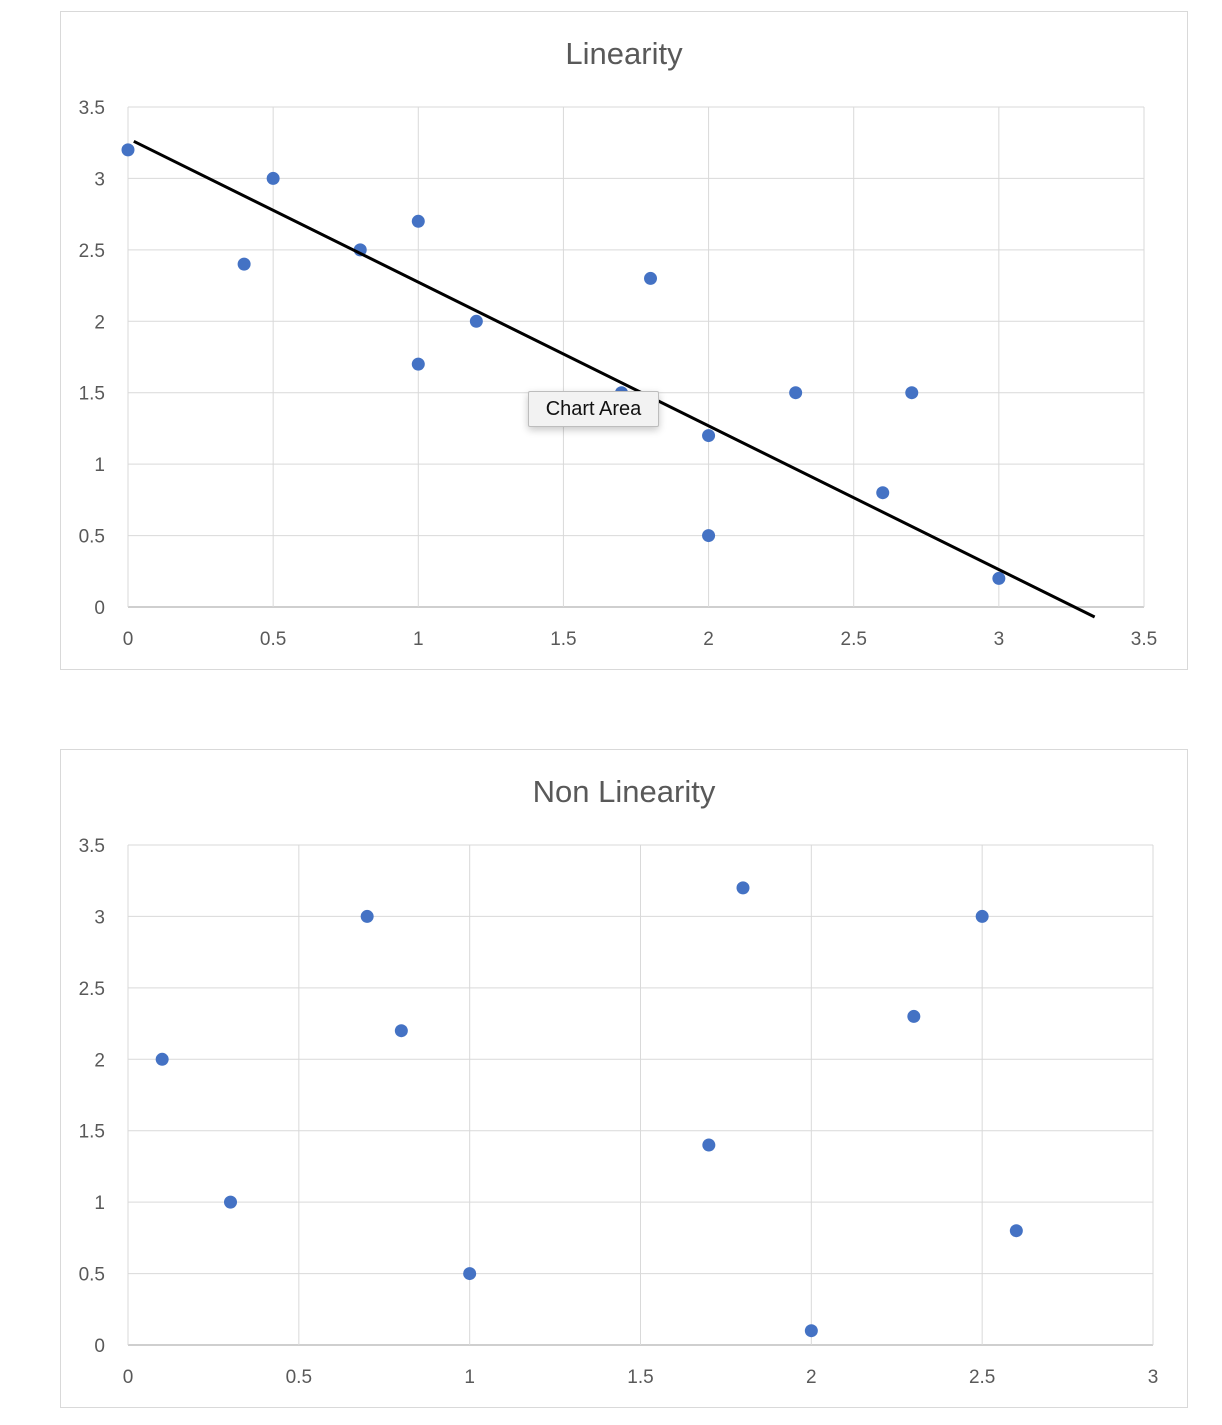 Image resolution: width=1222 pixels, height=1425 pixels. I want to click on x-tick-label: 3.5, so click(1144, 639).